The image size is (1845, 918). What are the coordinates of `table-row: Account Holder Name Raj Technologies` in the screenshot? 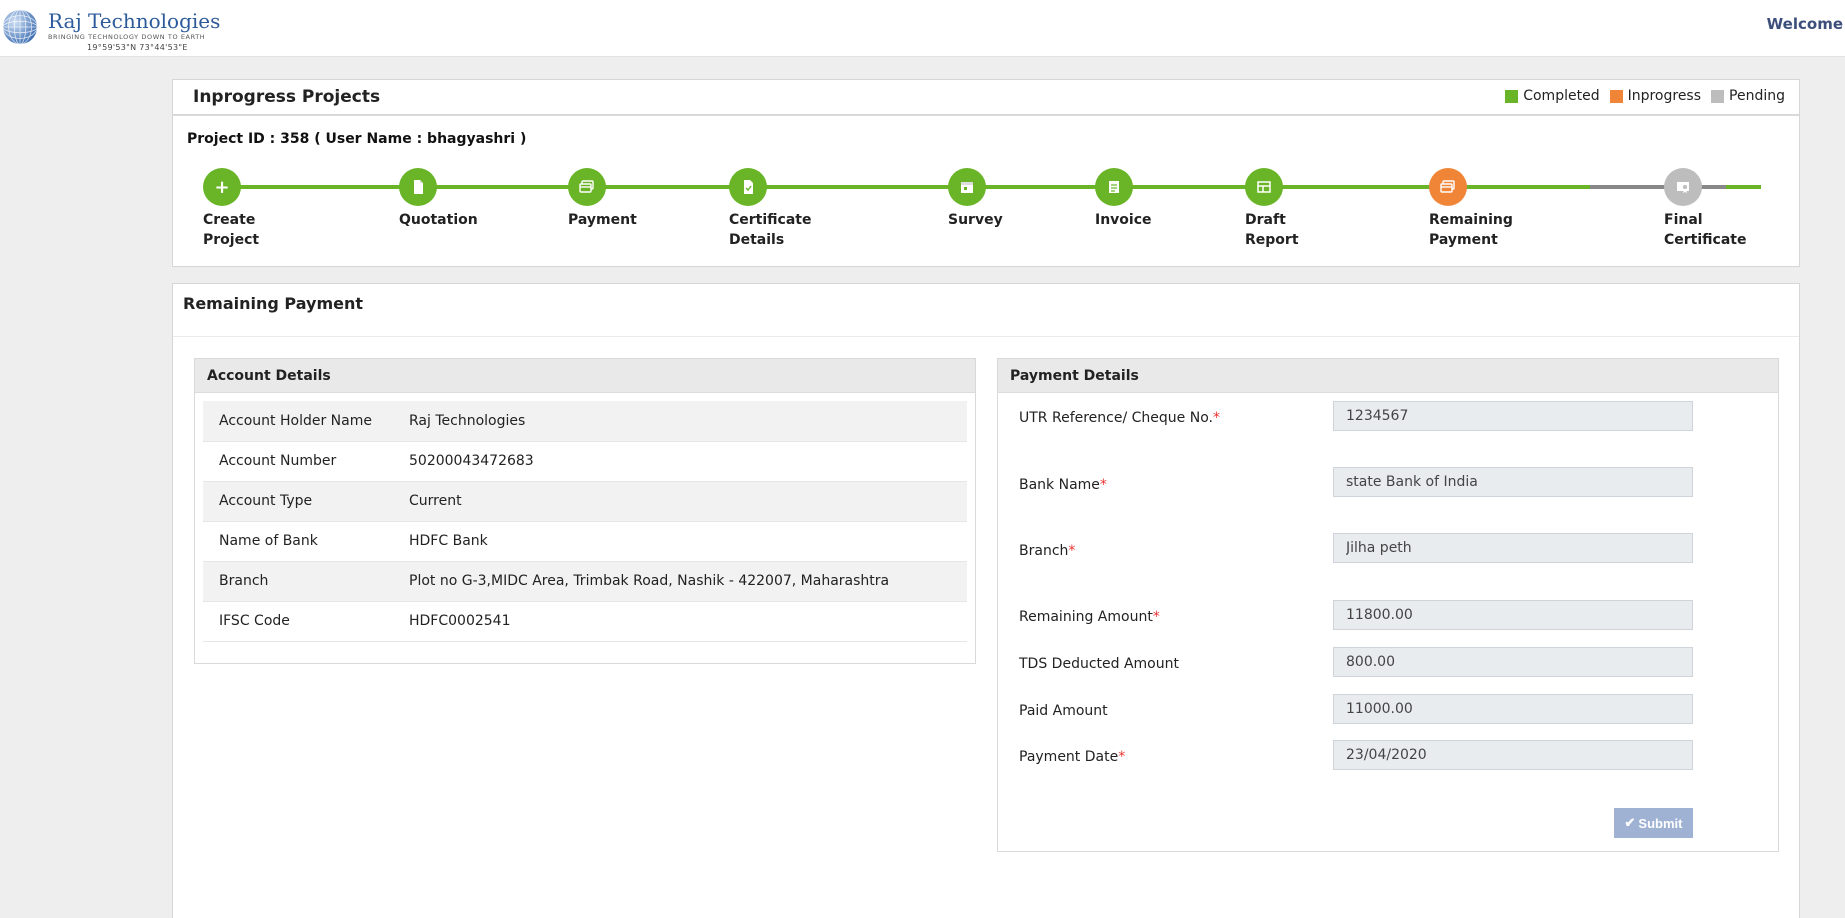 It's located at (585, 421).